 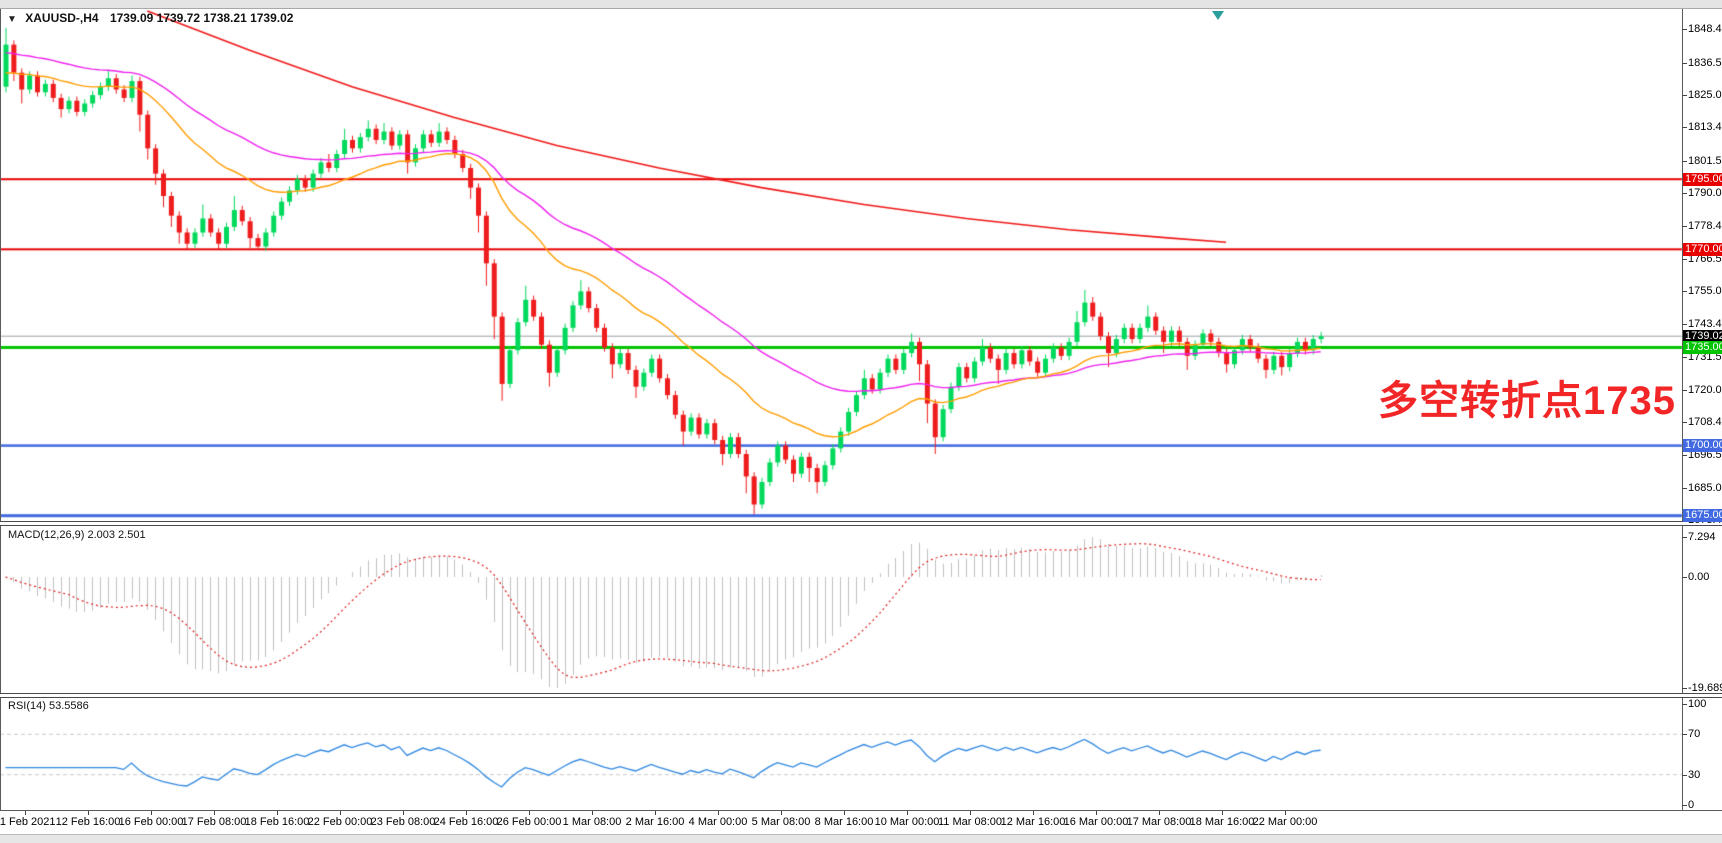 What do you see at coordinates (907, 822) in the screenshot?
I see `time-tick-label: 10 Mar 00:00` at bounding box center [907, 822].